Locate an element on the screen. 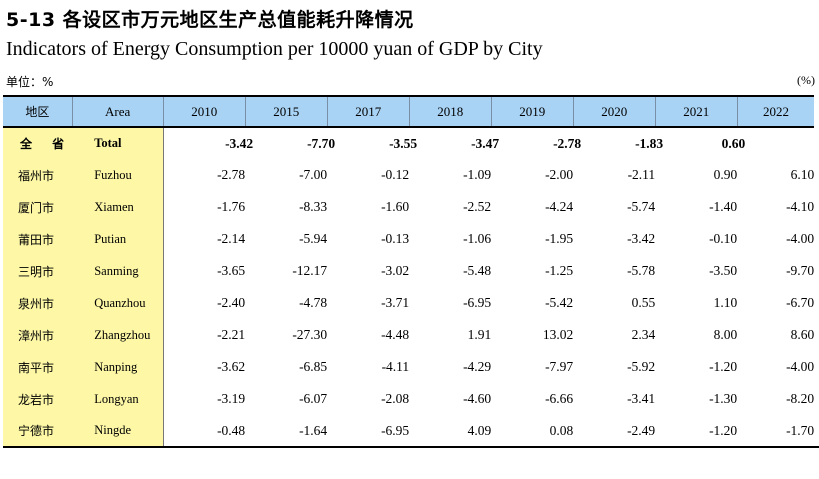 The width and height of the screenshot is (819, 479). cell-value: -4.11 is located at coordinates (368, 367).